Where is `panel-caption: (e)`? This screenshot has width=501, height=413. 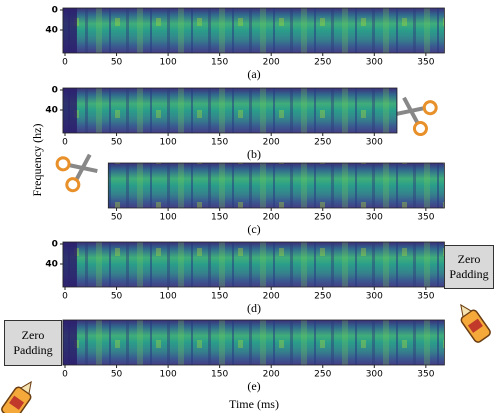
panel-caption: (e) is located at coordinates (253, 386).